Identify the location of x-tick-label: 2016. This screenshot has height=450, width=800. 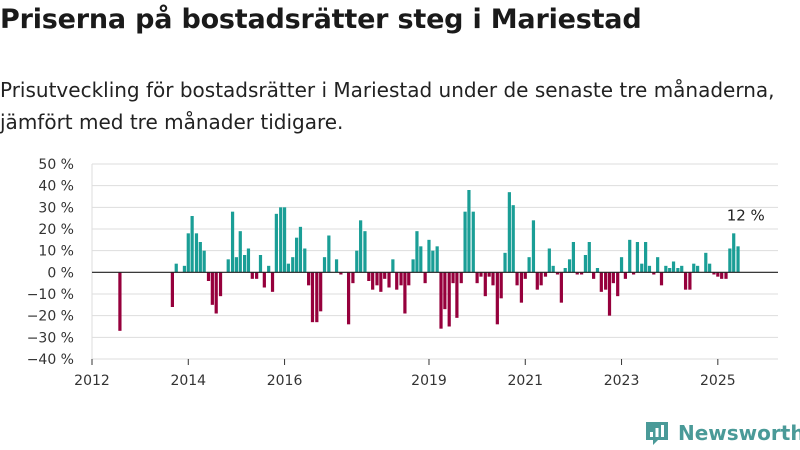
(285, 381).